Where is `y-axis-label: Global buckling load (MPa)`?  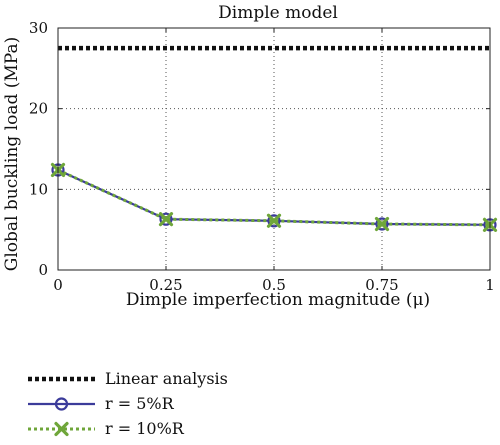 y-axis-label: Global buckling load (MPa) is located at coordinates (12, 154).